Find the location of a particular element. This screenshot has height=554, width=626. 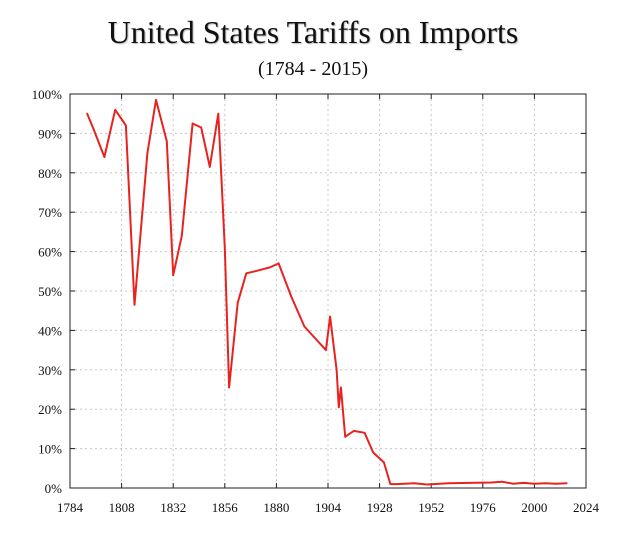

y-tick-label: 60% is located at coordinates (50, 252).